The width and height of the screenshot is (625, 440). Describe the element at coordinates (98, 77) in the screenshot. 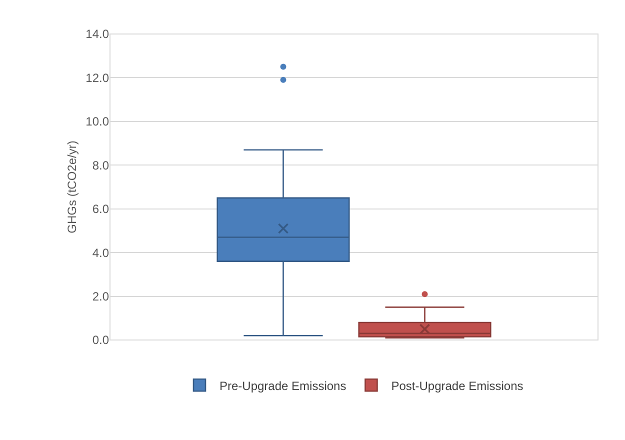

I see `y-tick-label: 12.0` at that location.